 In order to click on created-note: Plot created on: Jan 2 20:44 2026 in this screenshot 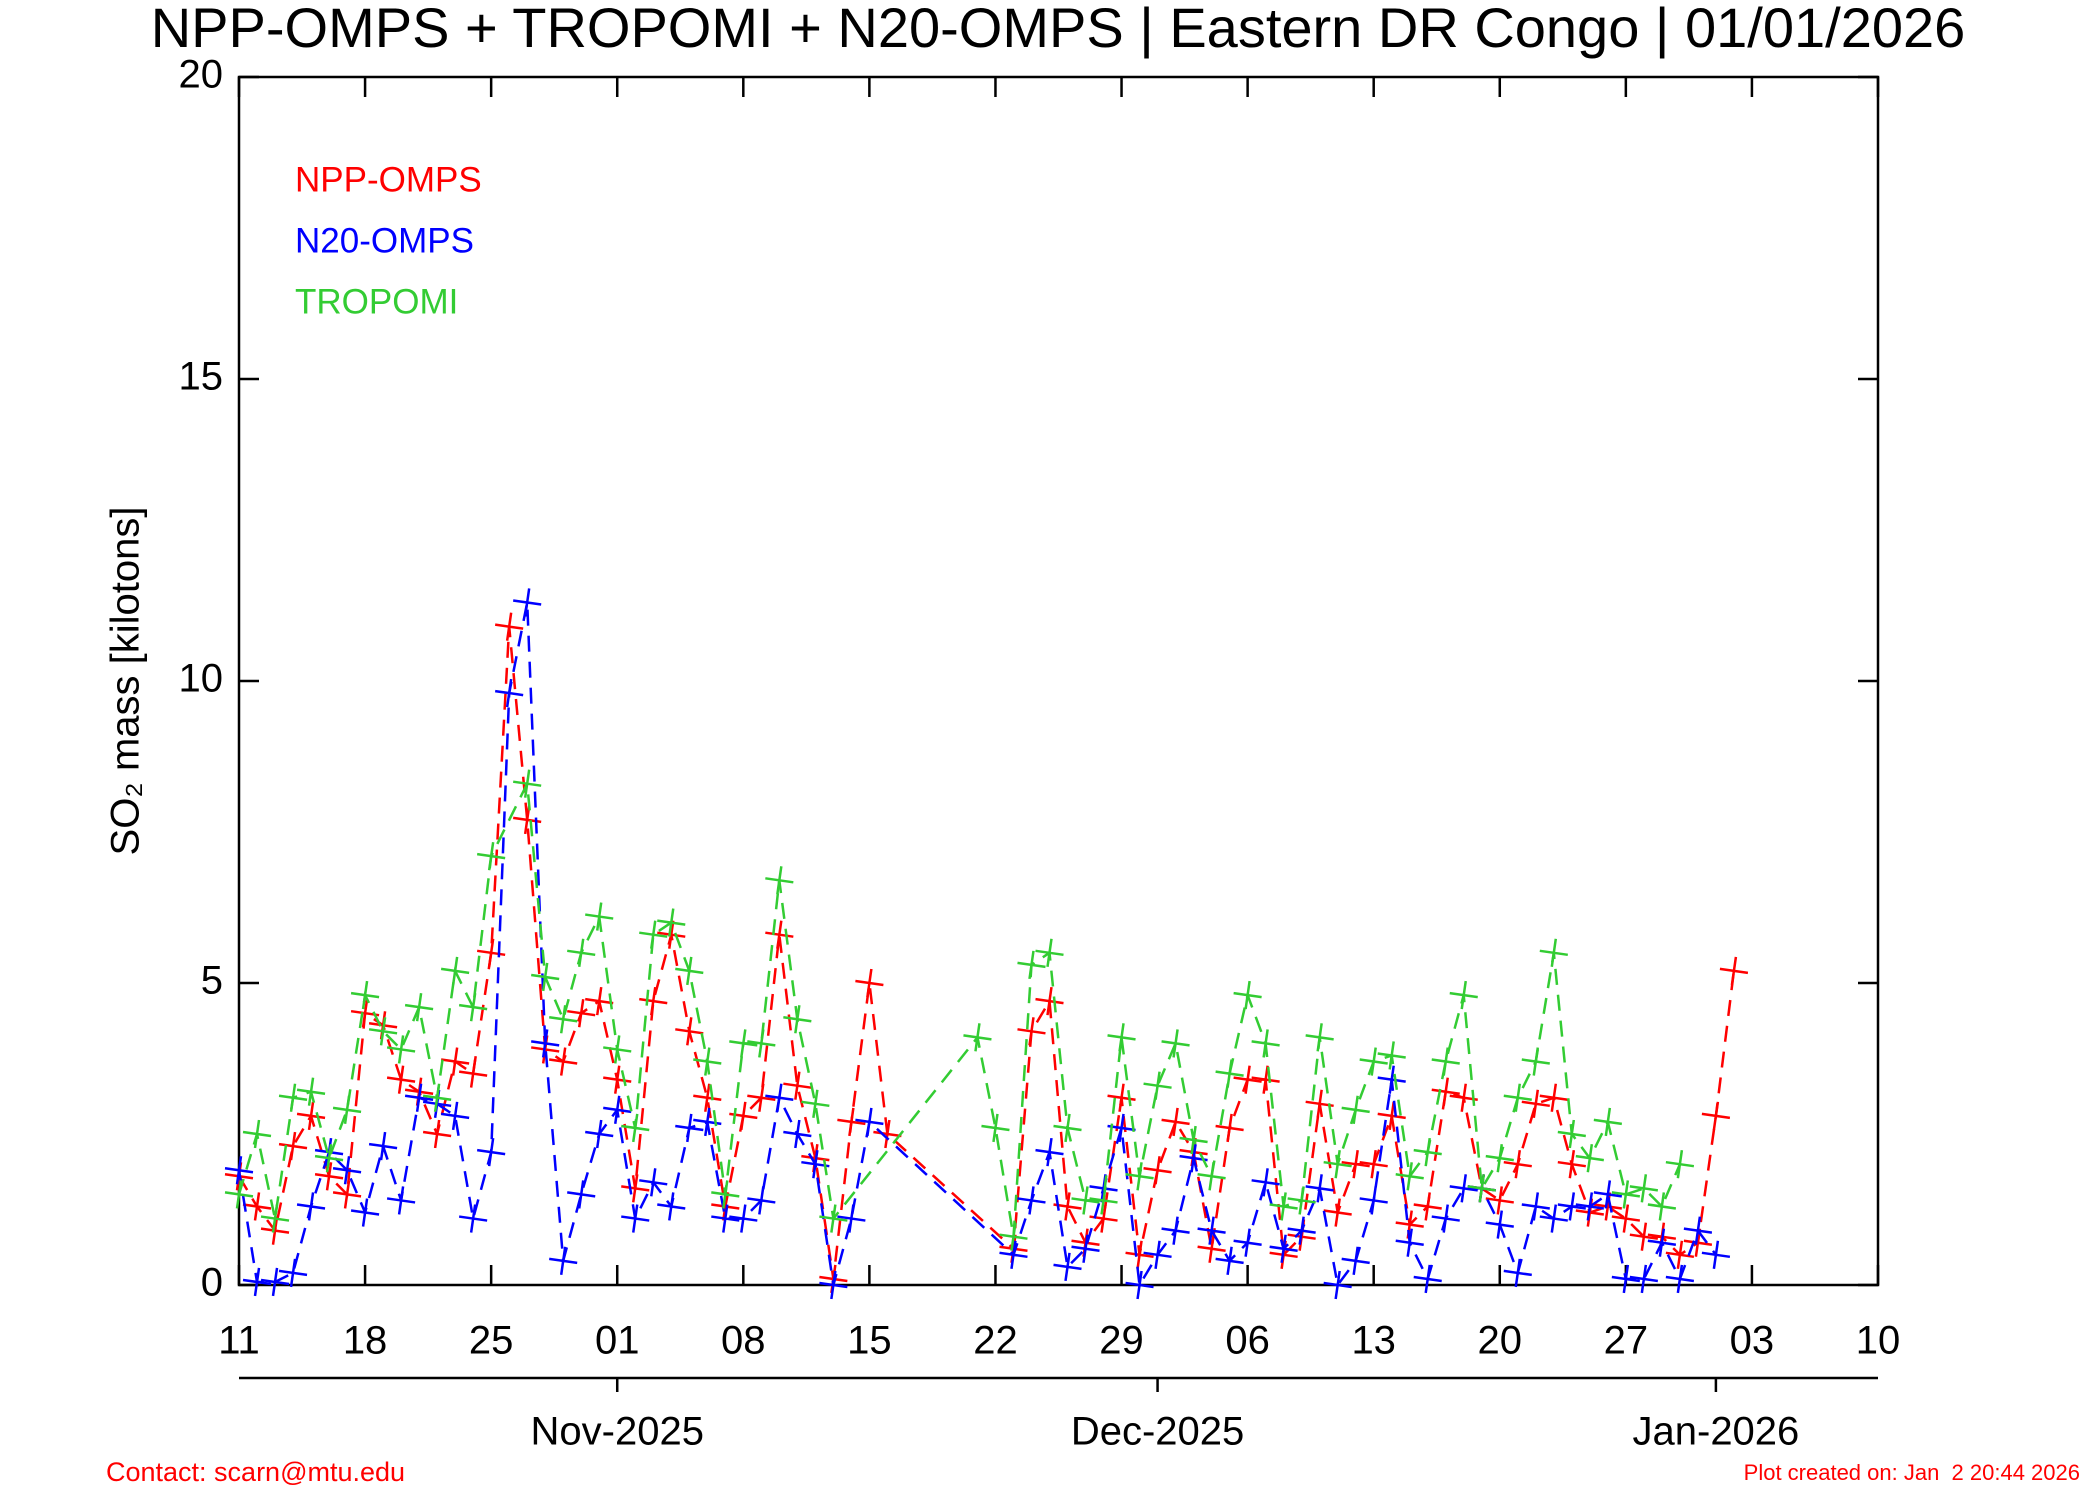, I will do `click(1912, 1472)`.